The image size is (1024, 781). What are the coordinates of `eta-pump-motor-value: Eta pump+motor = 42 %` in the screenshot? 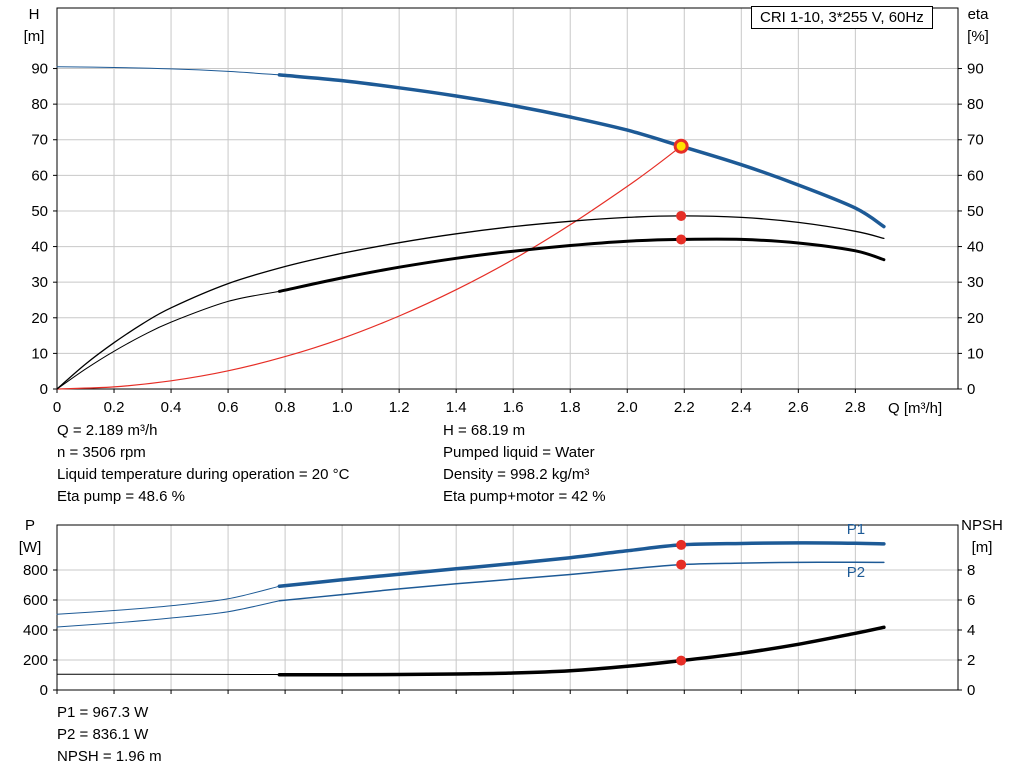 It's located at (524, 496).